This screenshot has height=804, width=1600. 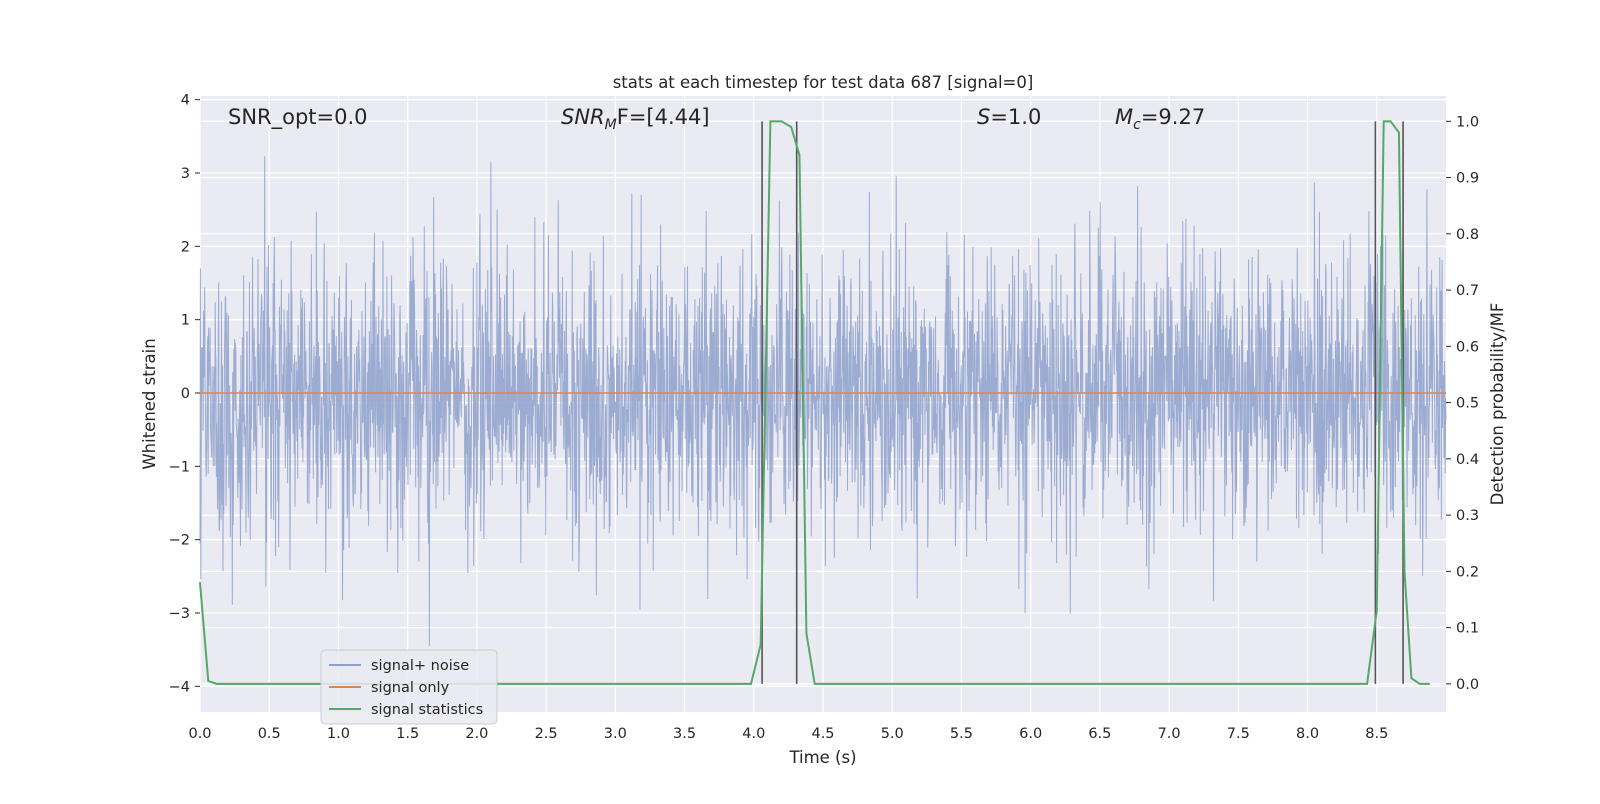 What do you see at coordinates (179, 541) in the screenshot?
I see `y-tick-label-left: −2` at bounding box center [179, 541].